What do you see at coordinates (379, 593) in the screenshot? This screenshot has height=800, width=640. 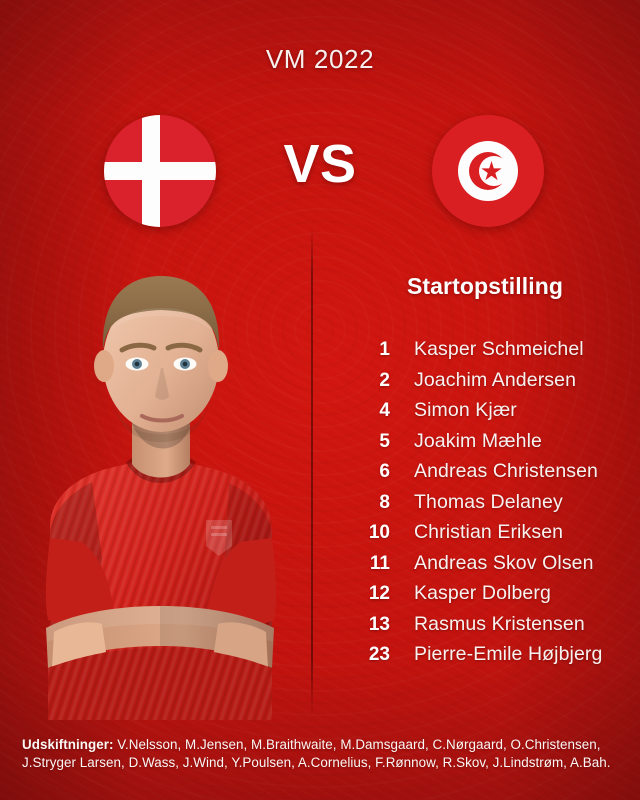 I see `player-number: 12` at bounding box center [379, 593].